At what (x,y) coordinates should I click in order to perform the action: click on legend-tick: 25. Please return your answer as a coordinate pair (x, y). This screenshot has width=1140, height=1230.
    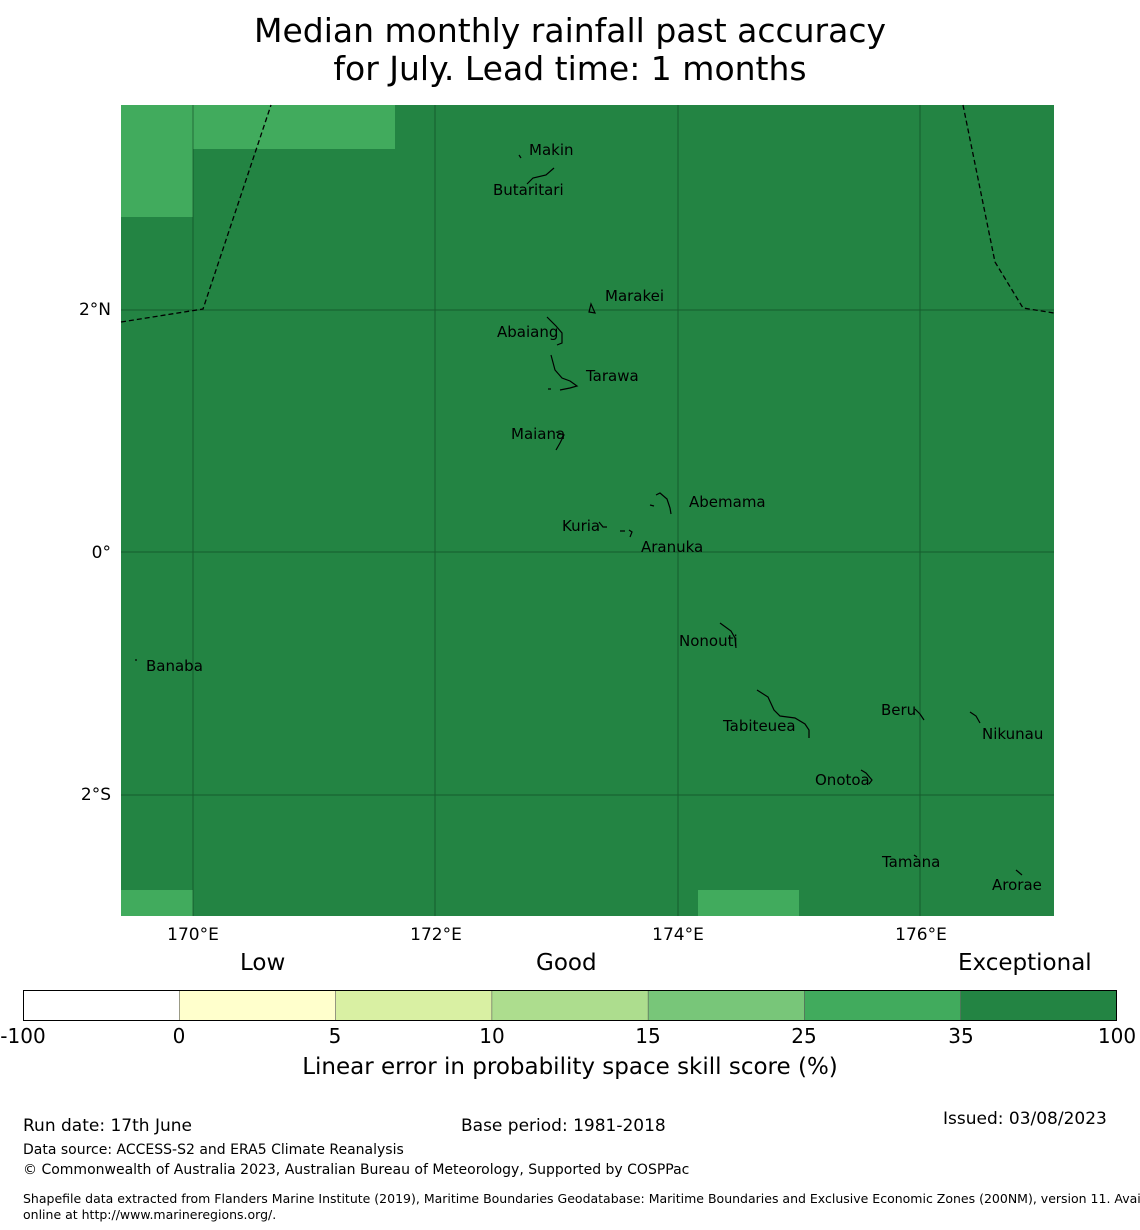
    Looking at the image, I should click on (804, 1036).